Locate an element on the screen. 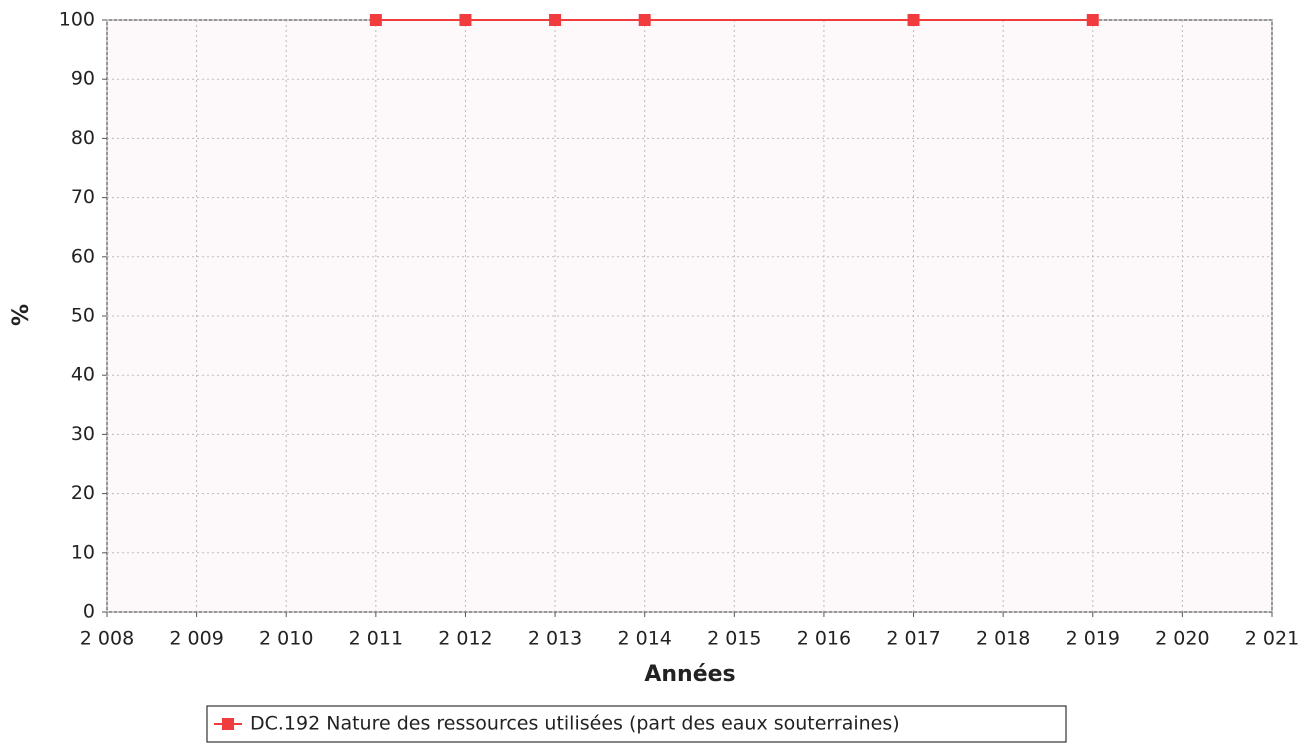  y-tick-label: 90 is located at coordinates (83, 79).